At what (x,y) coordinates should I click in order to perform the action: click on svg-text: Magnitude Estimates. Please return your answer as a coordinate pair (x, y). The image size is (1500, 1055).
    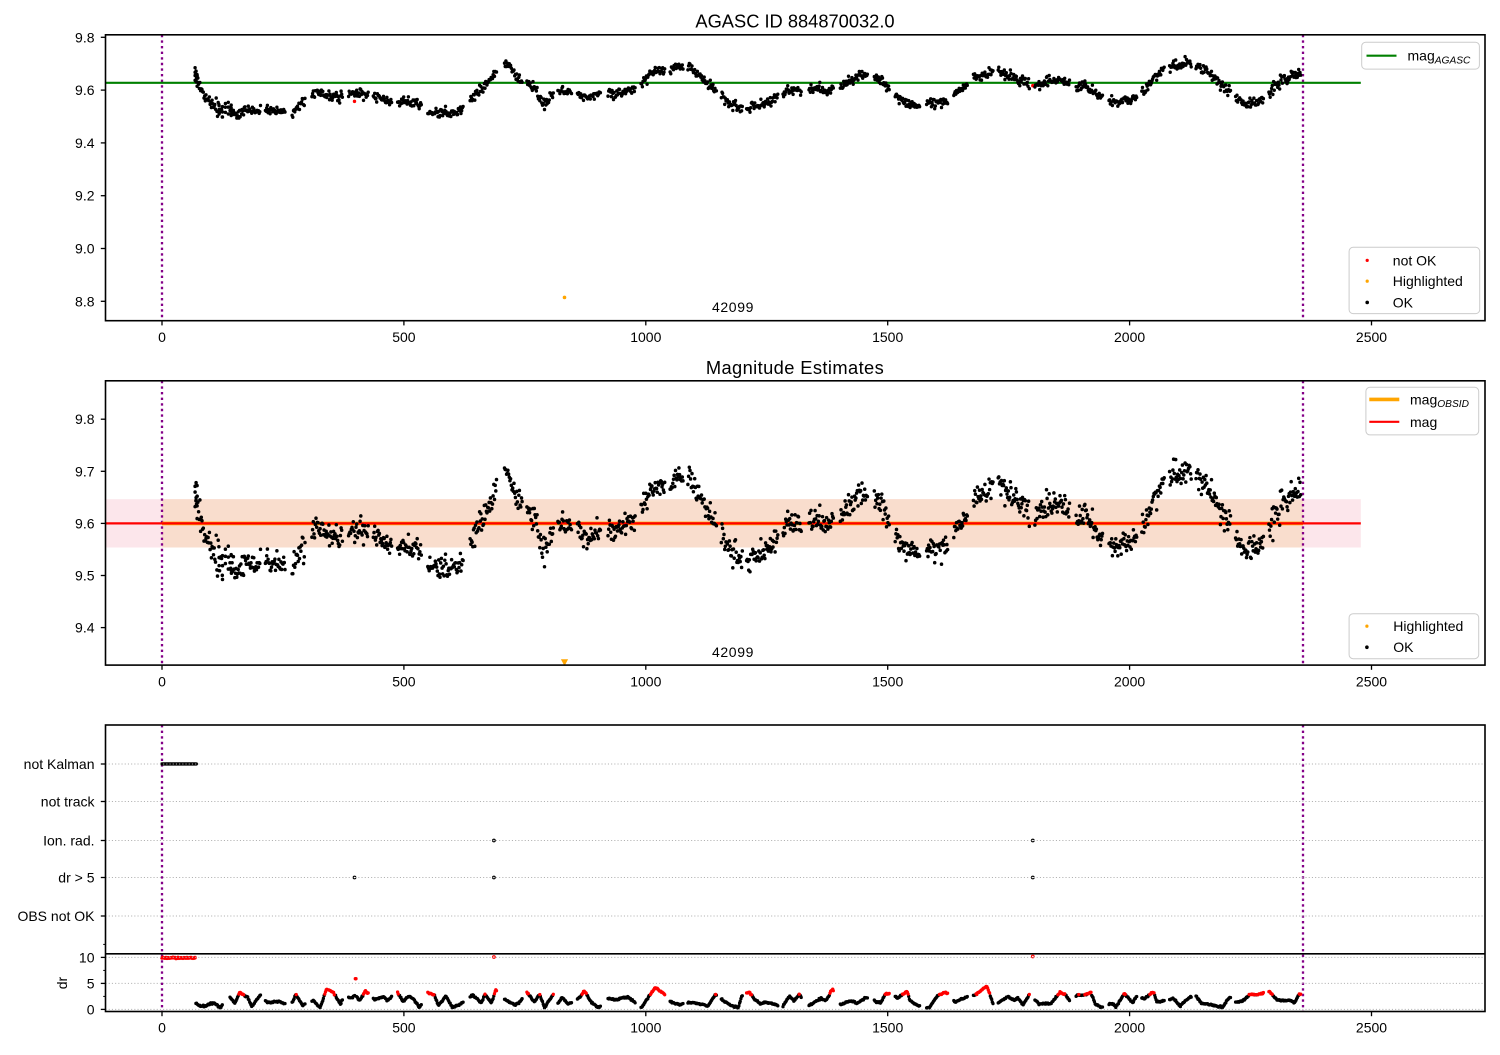
    Looking at the image, I should click on (795, 367).